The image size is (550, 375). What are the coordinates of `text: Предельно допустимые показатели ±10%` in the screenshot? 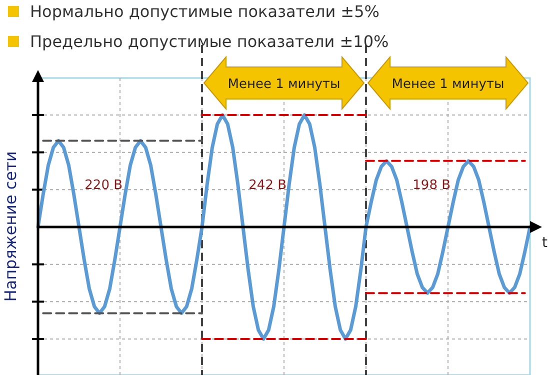 It's located at (209, 41).